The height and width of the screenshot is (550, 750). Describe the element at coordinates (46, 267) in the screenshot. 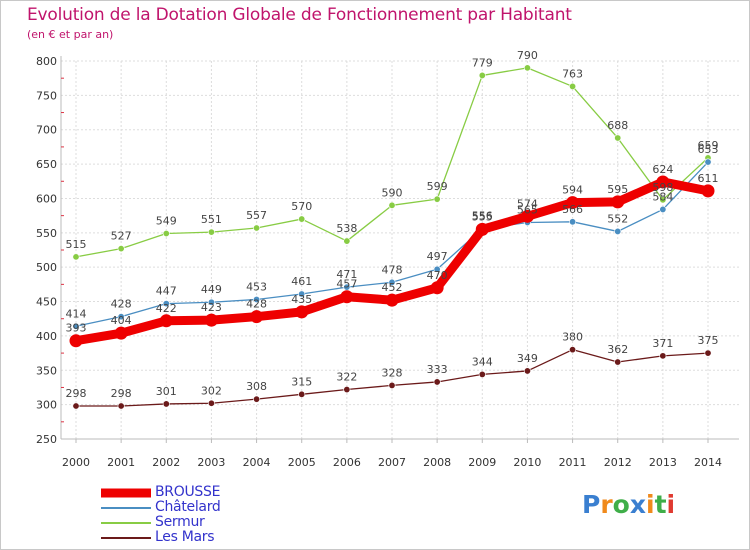

I see `y-tick-label: 500` at that location.